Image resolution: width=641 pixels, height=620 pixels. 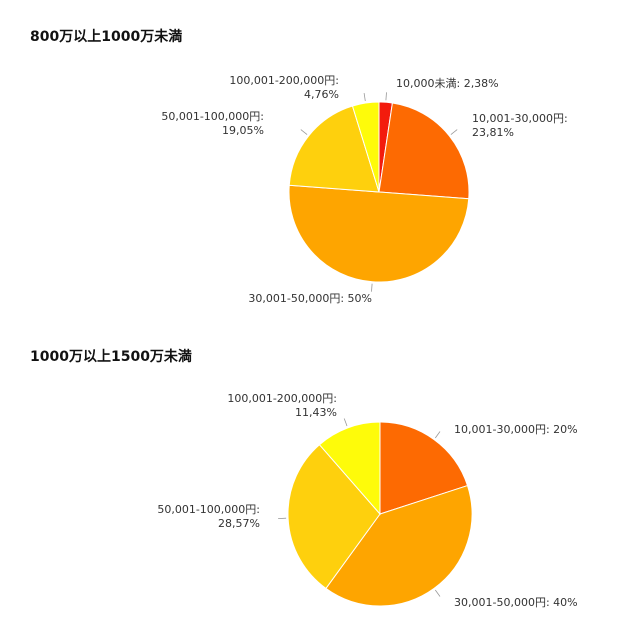 What do you see at coordinates (212, 123) in the screenshot?
I see `slice-label: 50,001-100,000円: 19,05%` at bounding box center [212, 123].